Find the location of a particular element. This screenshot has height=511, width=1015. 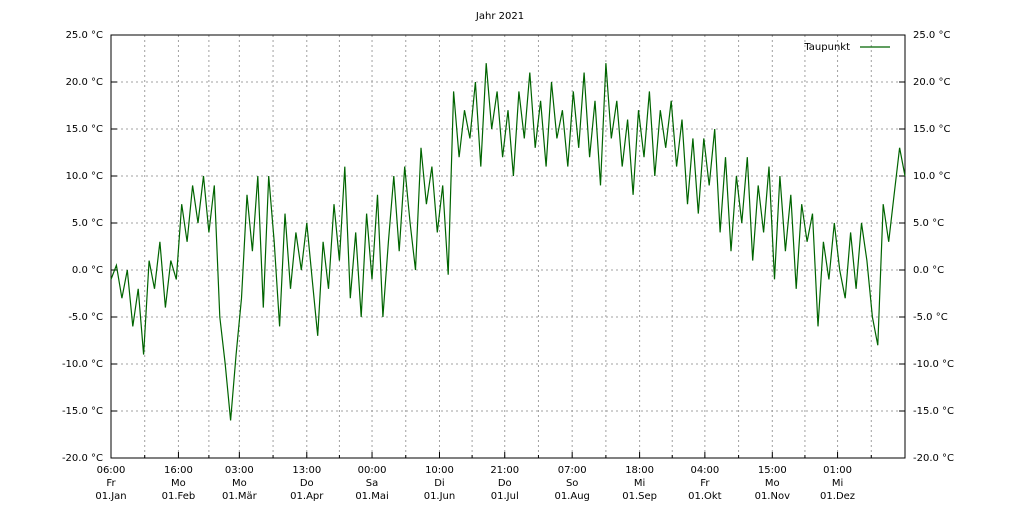

y2-tick-label: 5.0 °C is located at coordinates (928, 223).